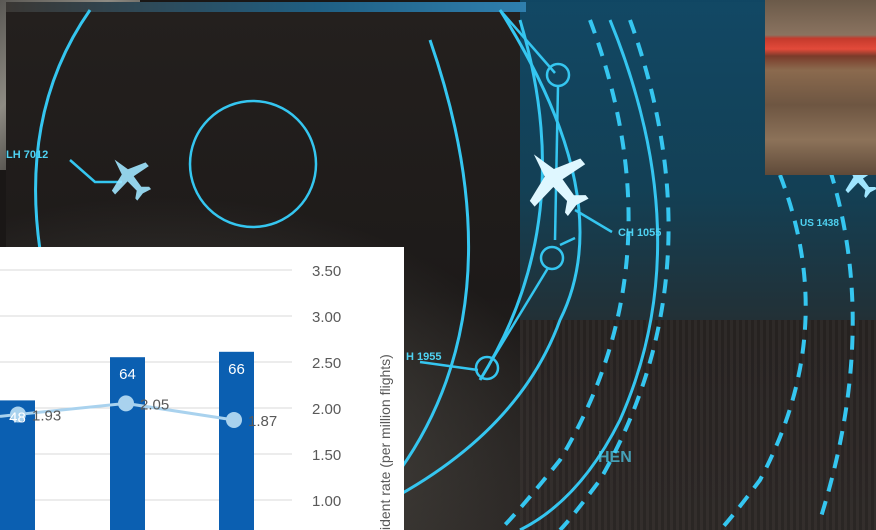 Image resolution: width=876 pixels, height=530 pixels. I want to click on point-value-label: 1.93, so click(46, 415).